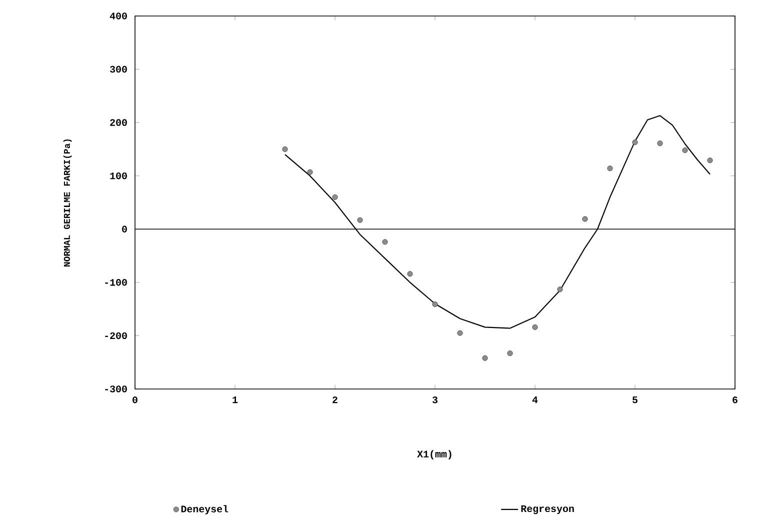  I want to click on y-tick-label: 200, so click(118, 122).